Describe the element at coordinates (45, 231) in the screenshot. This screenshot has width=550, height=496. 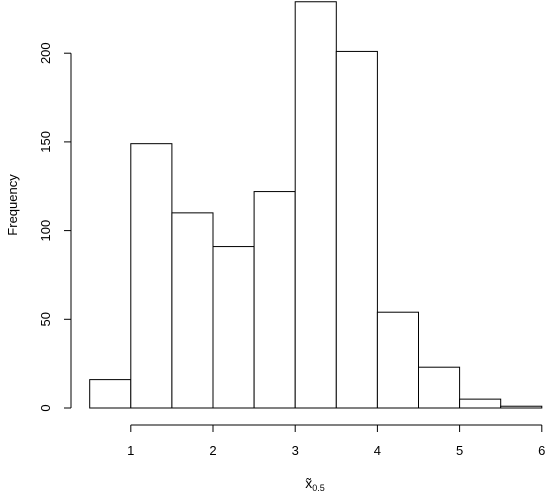
I see `y-tick-label: 100` at that location.